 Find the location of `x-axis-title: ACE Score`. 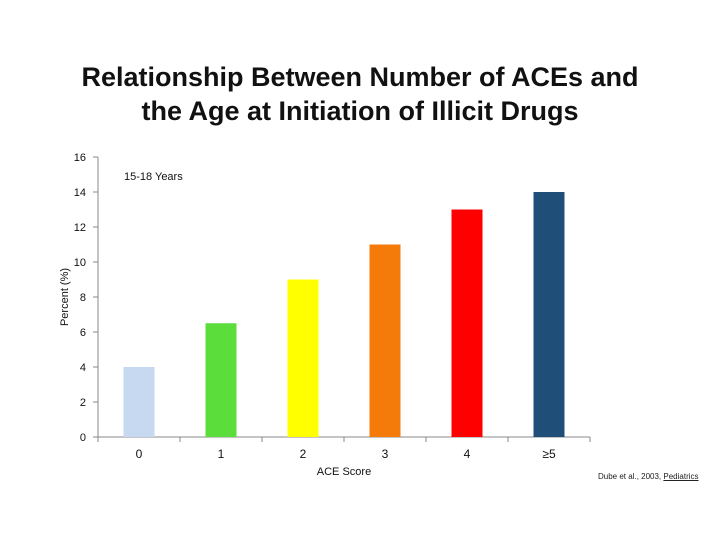

x-axis-title: ACE Score is located at coordinates (344, 472).